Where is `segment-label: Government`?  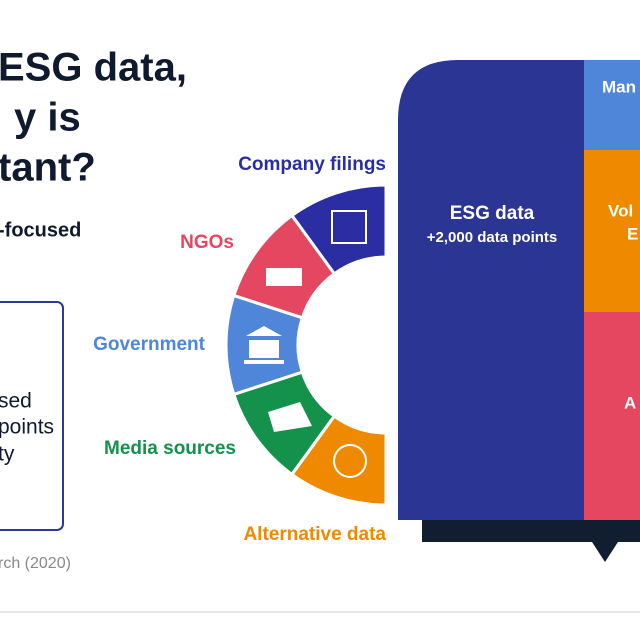
segment-label: Government is located at coordinates (149, 344).